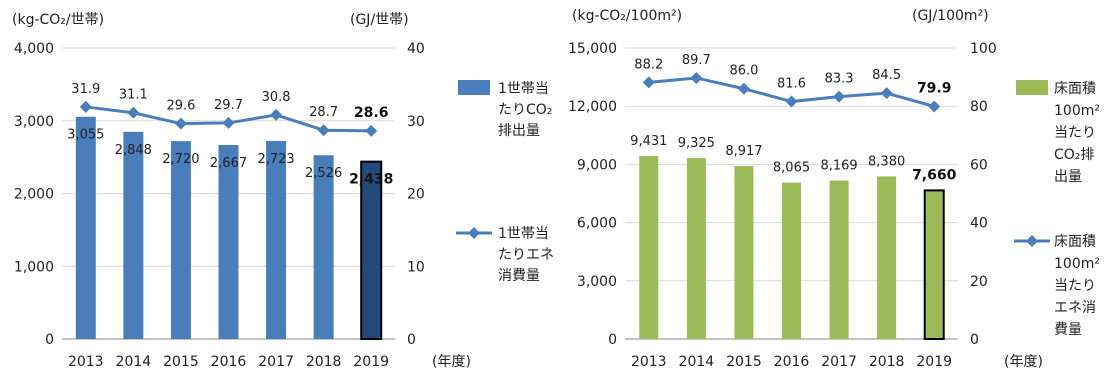 The height and width of the screenshot is (378, 1120). Describe the element at coordinates (934, 175) in the screenshot. I see `bar-data-label: 7,660` at that location.